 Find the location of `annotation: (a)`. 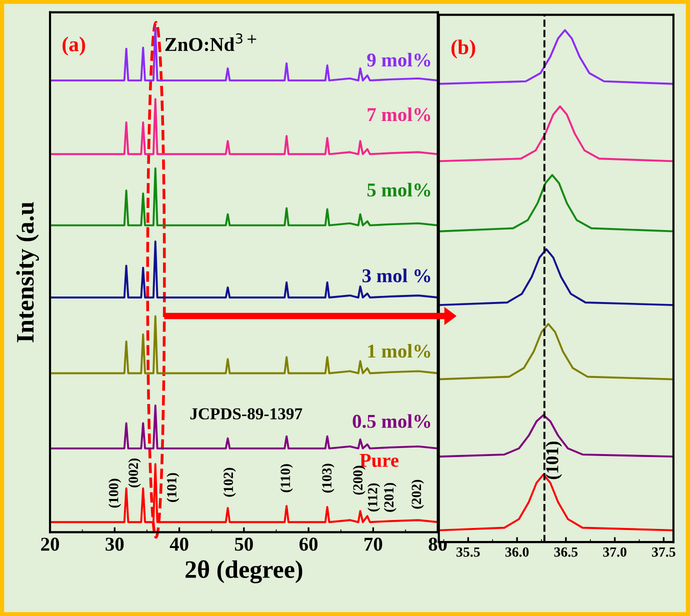

annotation: (a) is located at coordinates (74, 46).